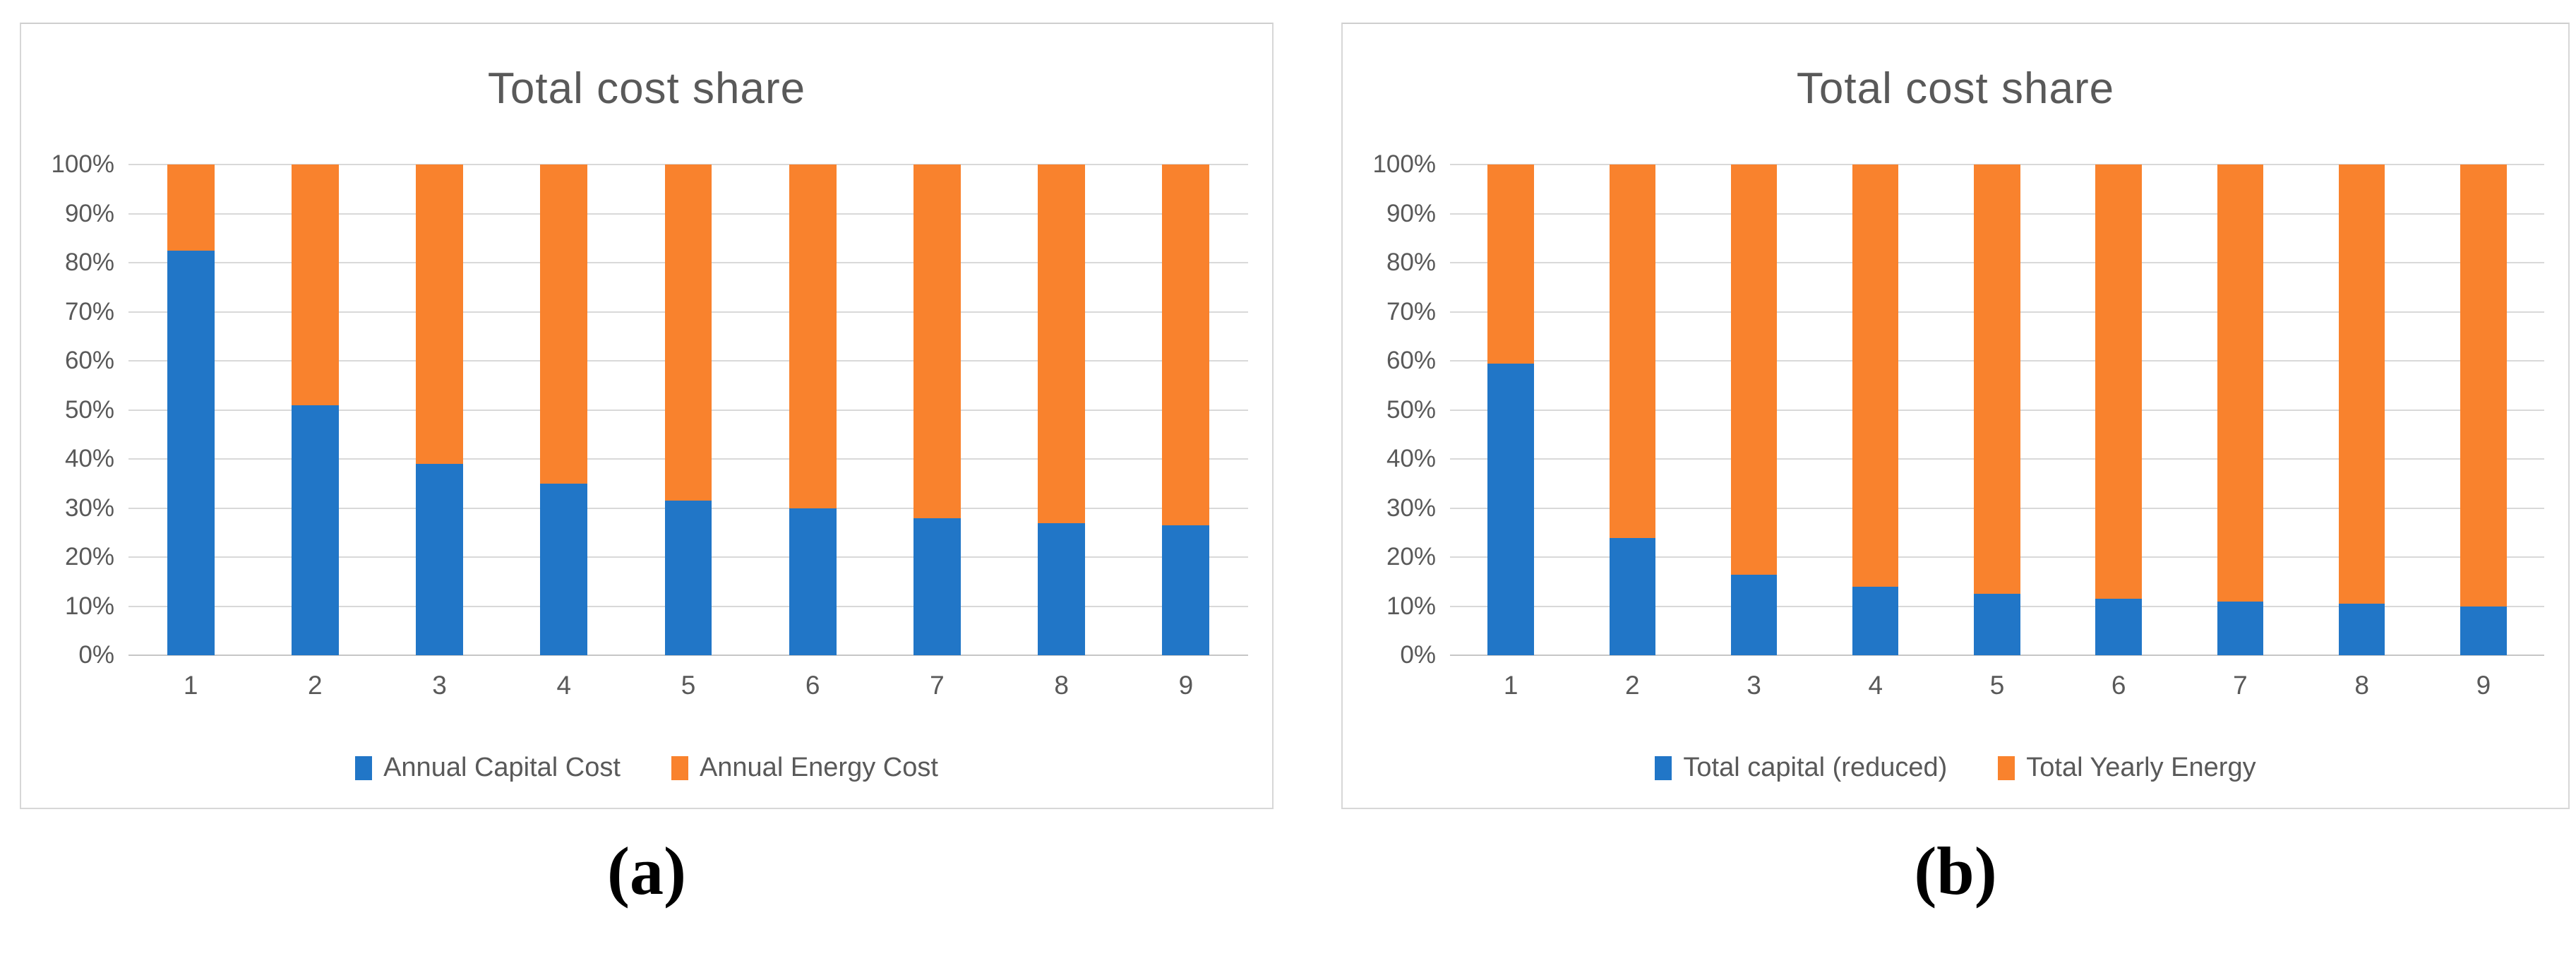 This screenshot has height=956, width=2576. Describe the element at coordinates (1298, 871) in the screenshot. I see `captions-row: (a) (b)` at that location.